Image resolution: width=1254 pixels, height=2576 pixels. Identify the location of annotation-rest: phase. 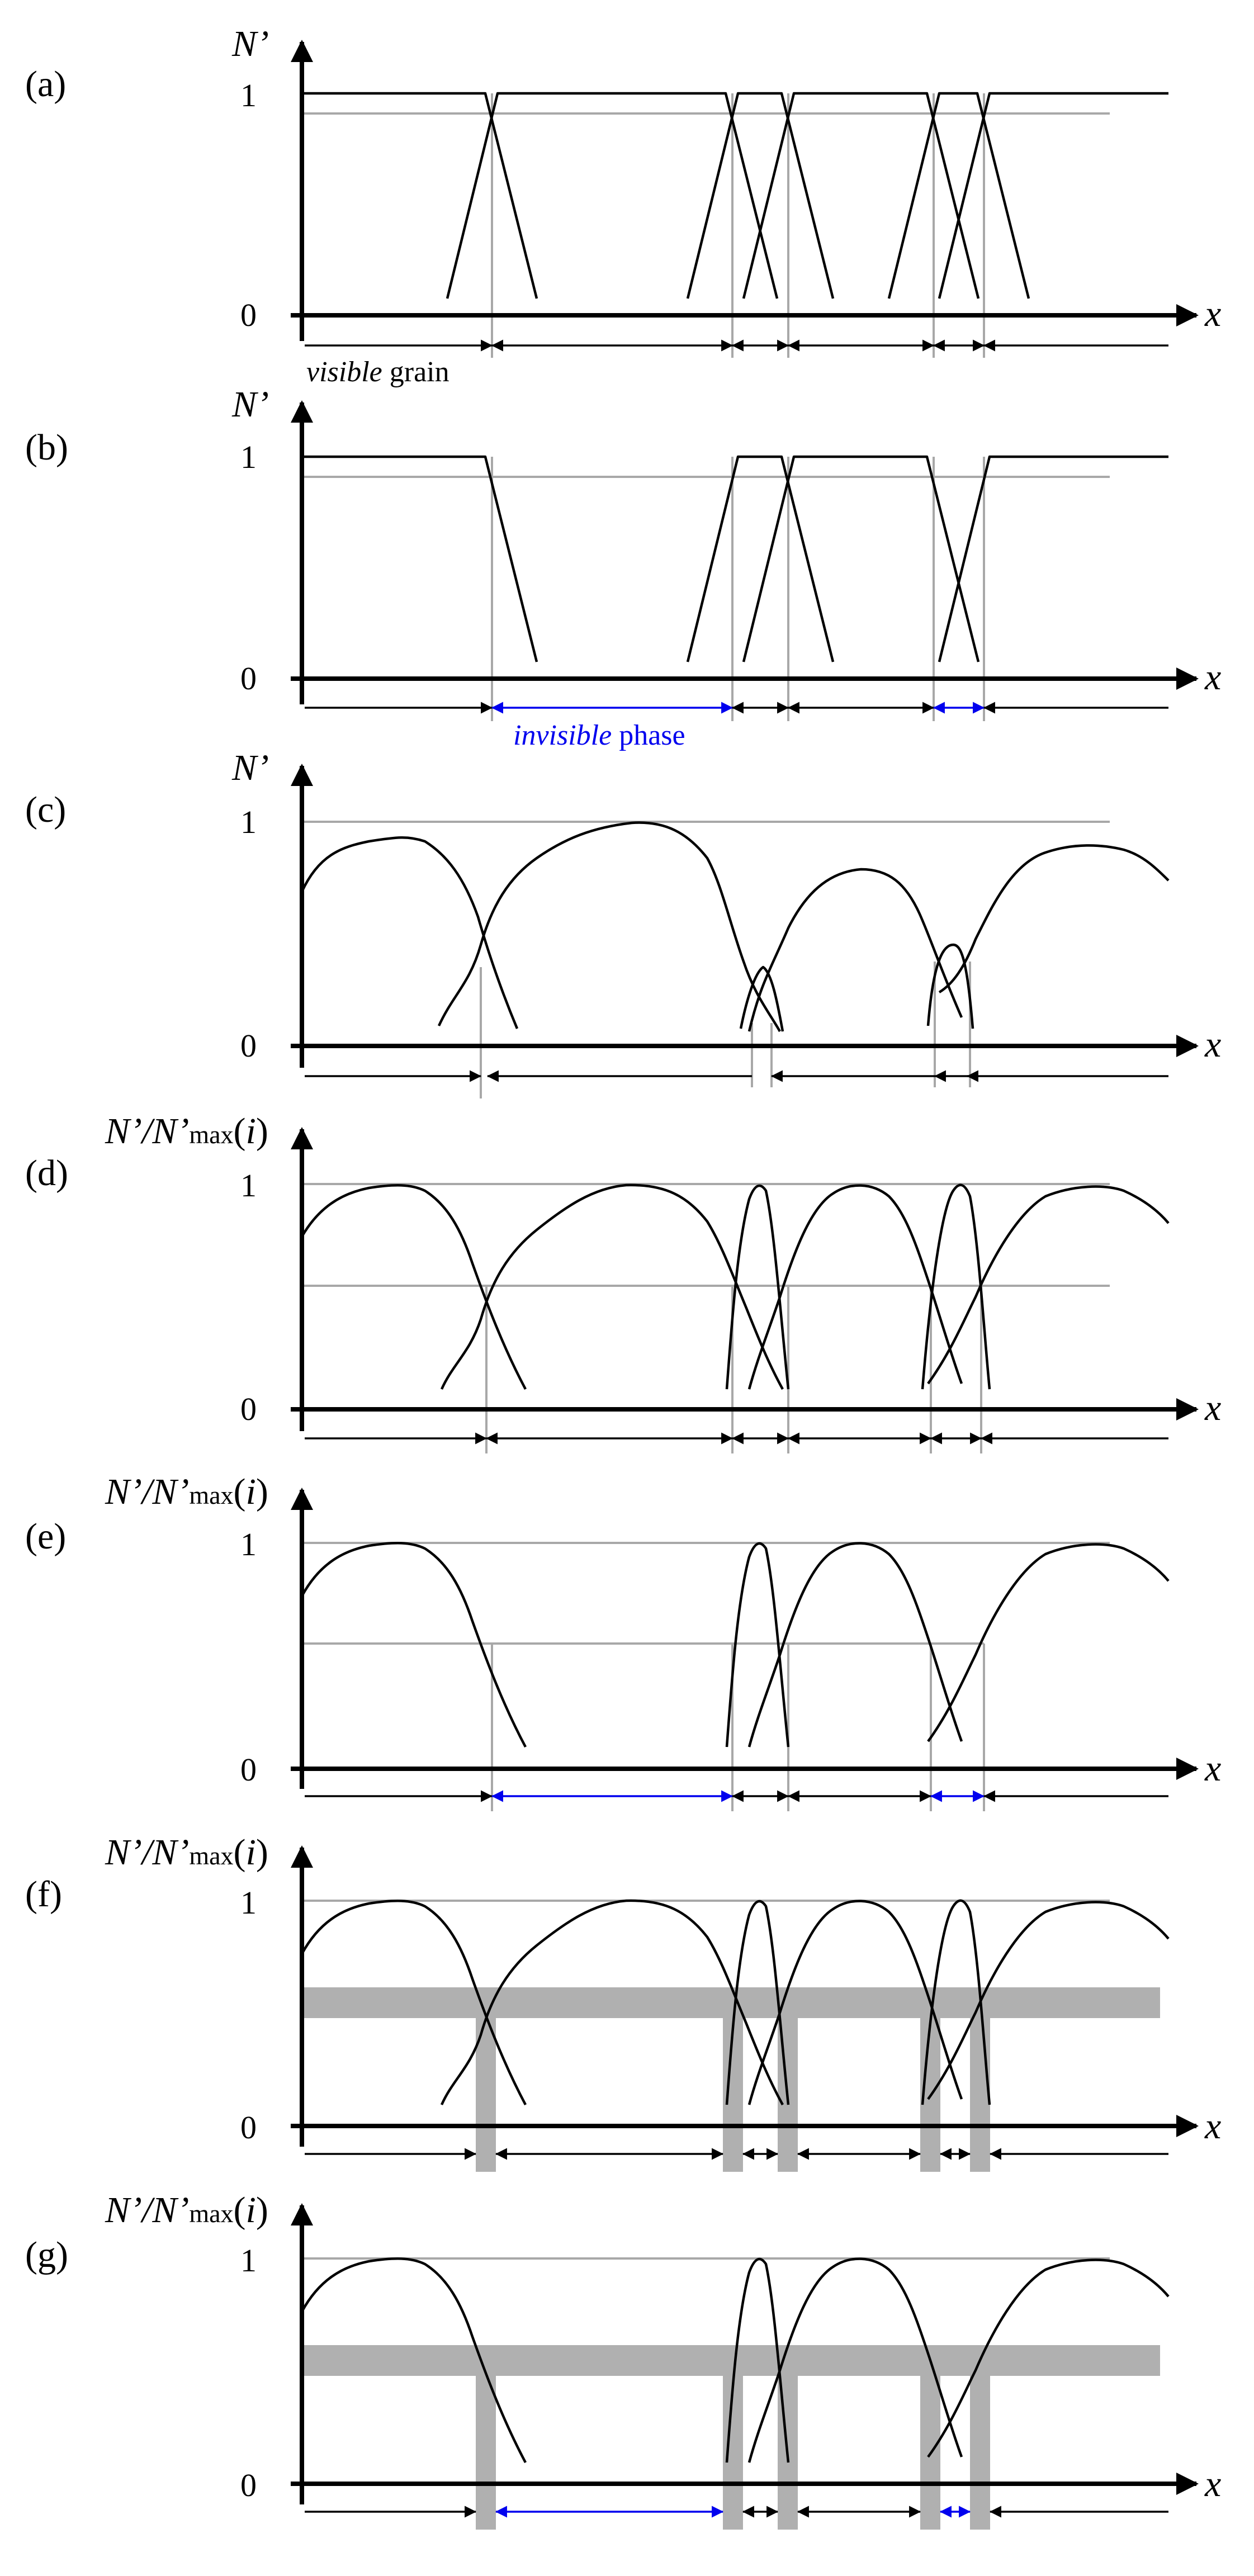
(648, 735).